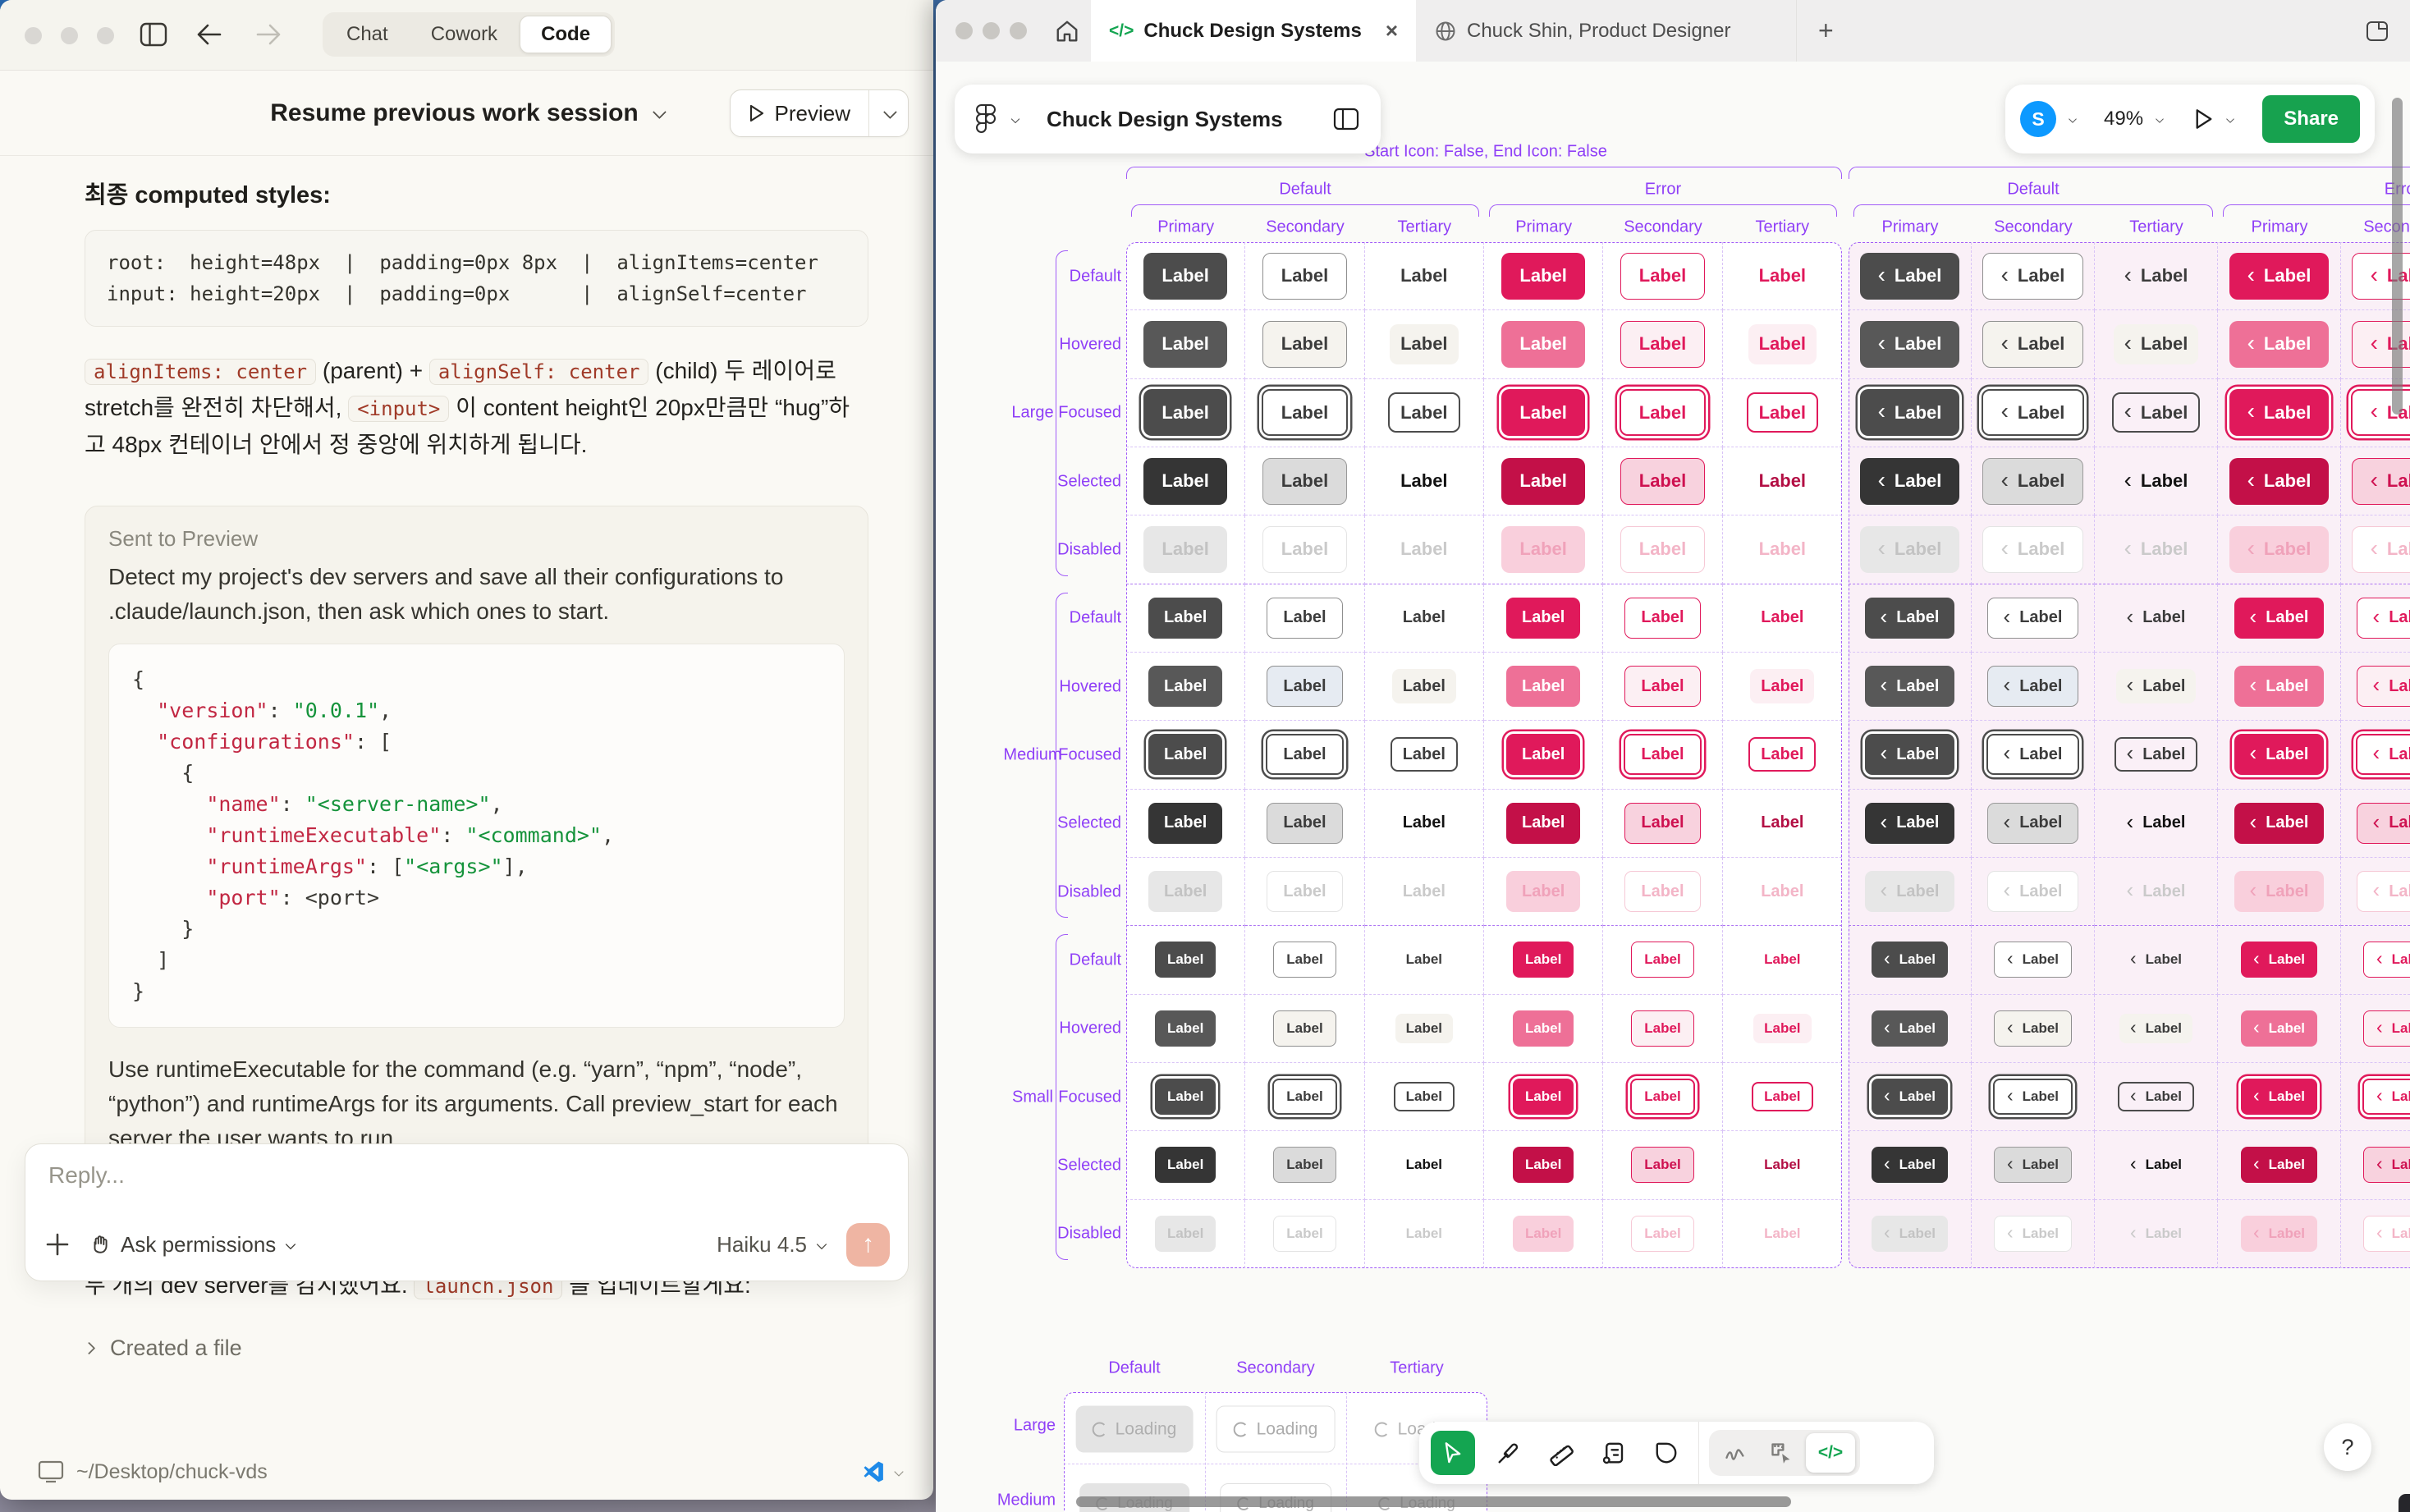 The image size is (2410, 1512). I want to click on ruler-tool, so click(1561, 1453).